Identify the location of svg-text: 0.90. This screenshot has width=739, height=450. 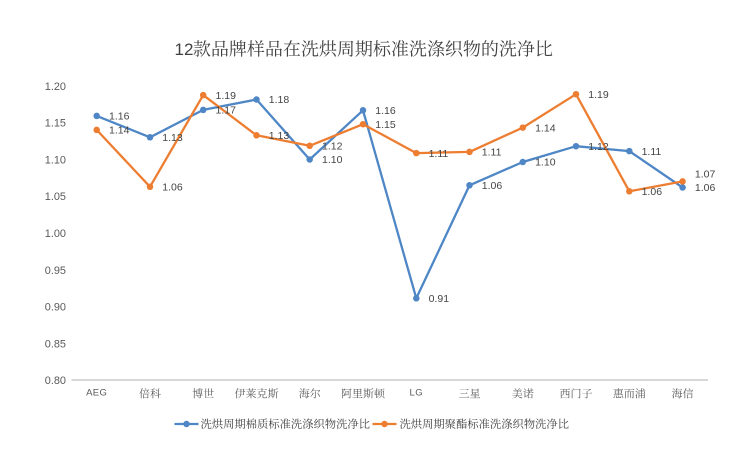
(55, 308).